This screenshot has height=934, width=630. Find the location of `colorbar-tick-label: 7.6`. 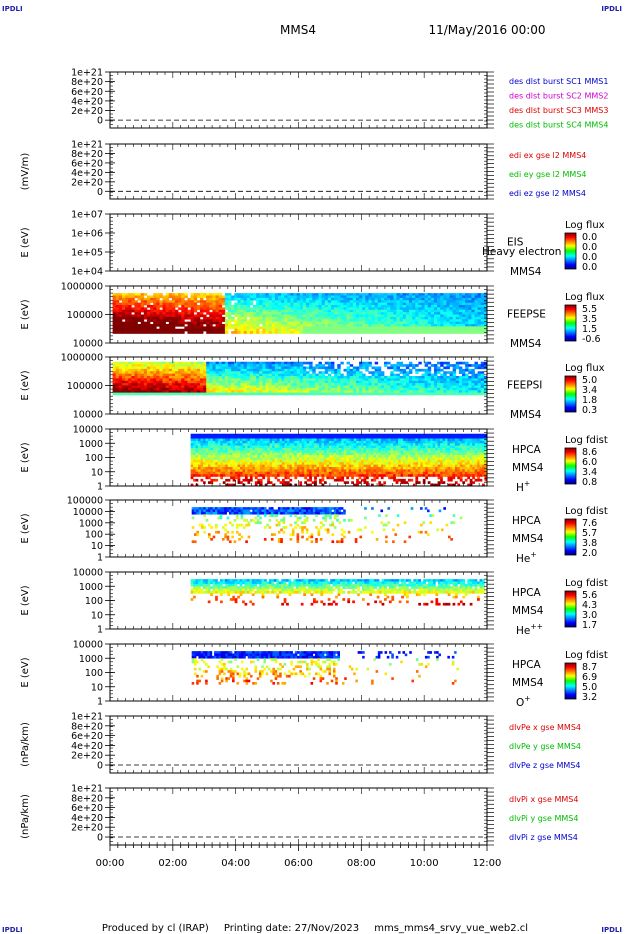

colorbar-tick-label: 7.6 is located at coordinates (589, 523).